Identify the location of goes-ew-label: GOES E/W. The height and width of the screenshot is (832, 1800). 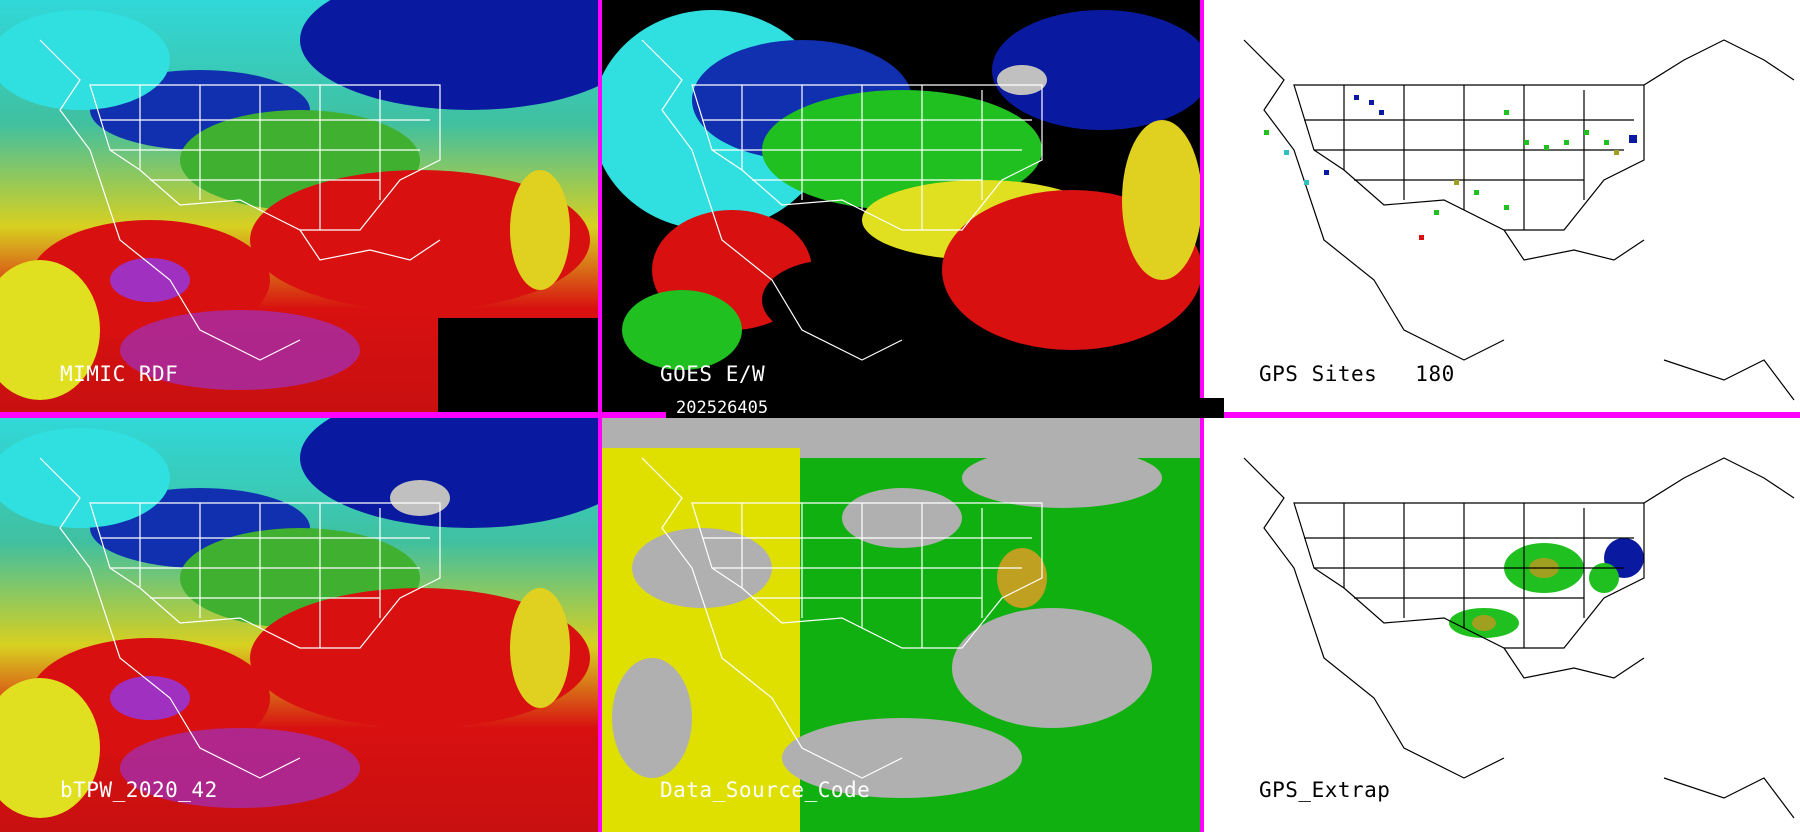
(713, 374).